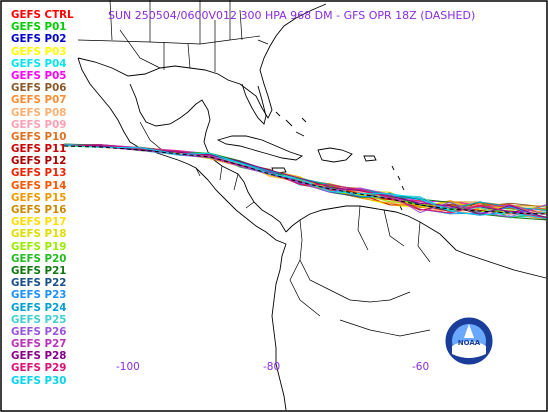 Image resolution: width=548 pixels, height=412 pixels. I want to click on legend-entry: GEFS P17, so click(39, 222).